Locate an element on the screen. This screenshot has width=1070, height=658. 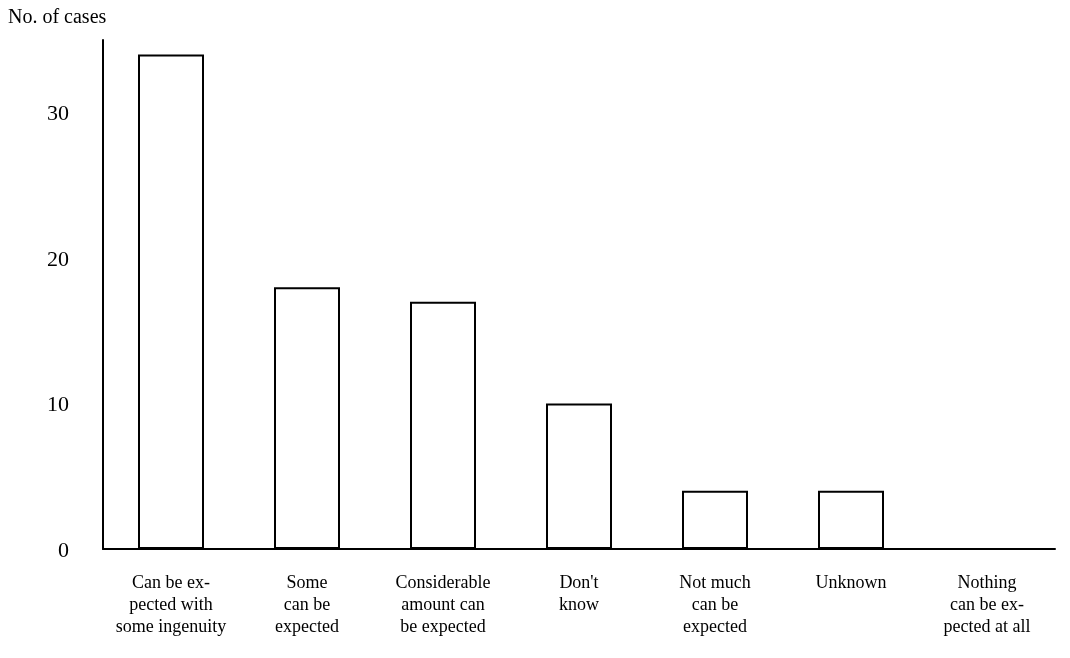
x-tick-label: Nothing can be ex- pected at all is located at coordinates (987, 604).